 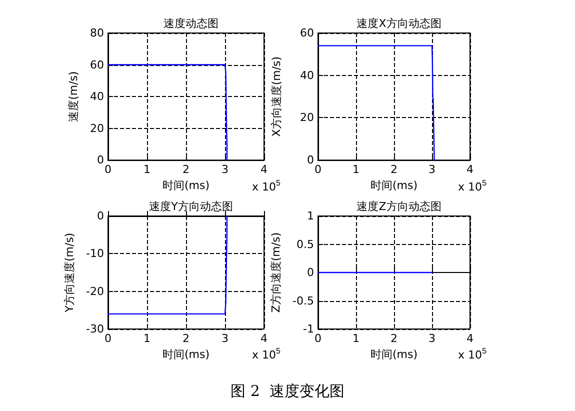 I want to click on y-tick-label: -10, so click(x=95, y=253).